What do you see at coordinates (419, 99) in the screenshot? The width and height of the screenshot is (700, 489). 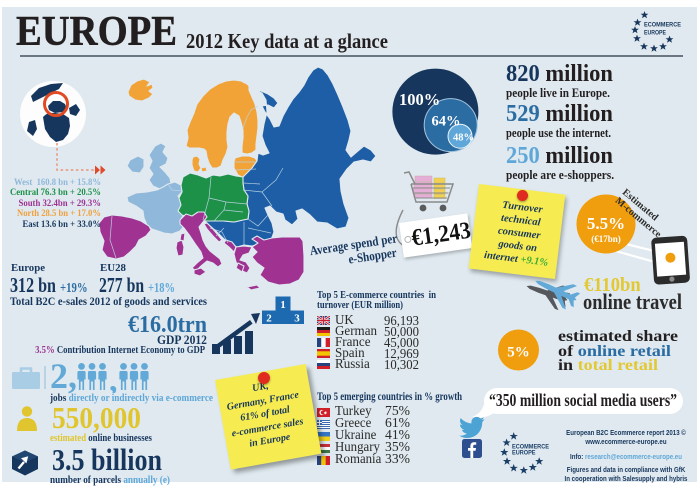 I see `svg-text: 100%` at bounding box center [419, 99].